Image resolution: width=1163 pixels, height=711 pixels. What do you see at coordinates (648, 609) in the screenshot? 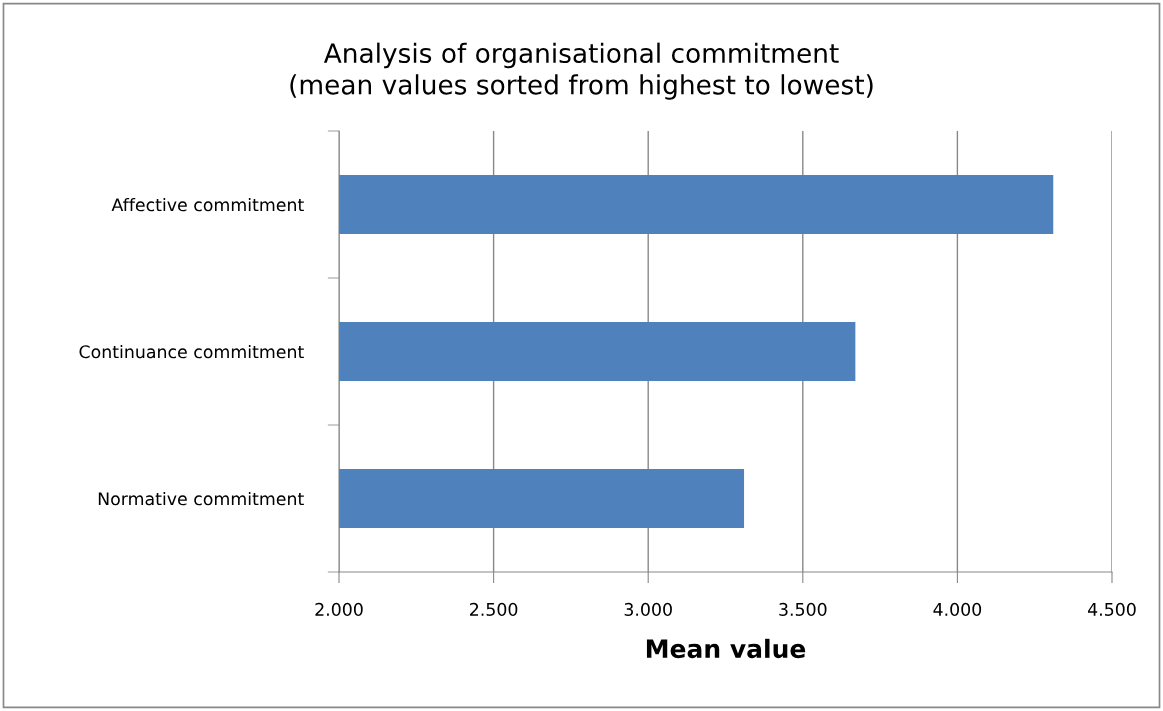
I see `x-tick-label: 3.000` at bounding box center [648, 609].